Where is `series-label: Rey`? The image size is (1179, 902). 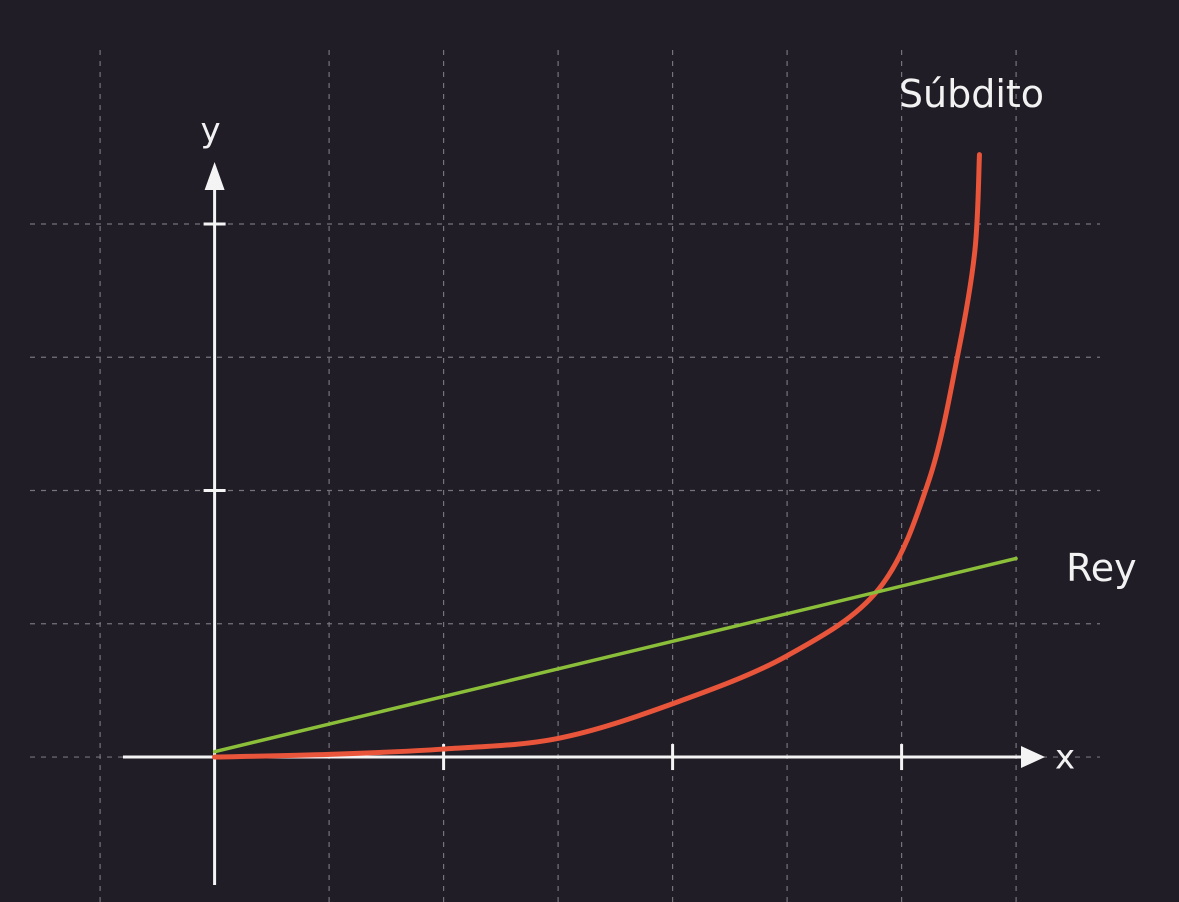 series-label: Rey is located at coordinates (1101, 568).